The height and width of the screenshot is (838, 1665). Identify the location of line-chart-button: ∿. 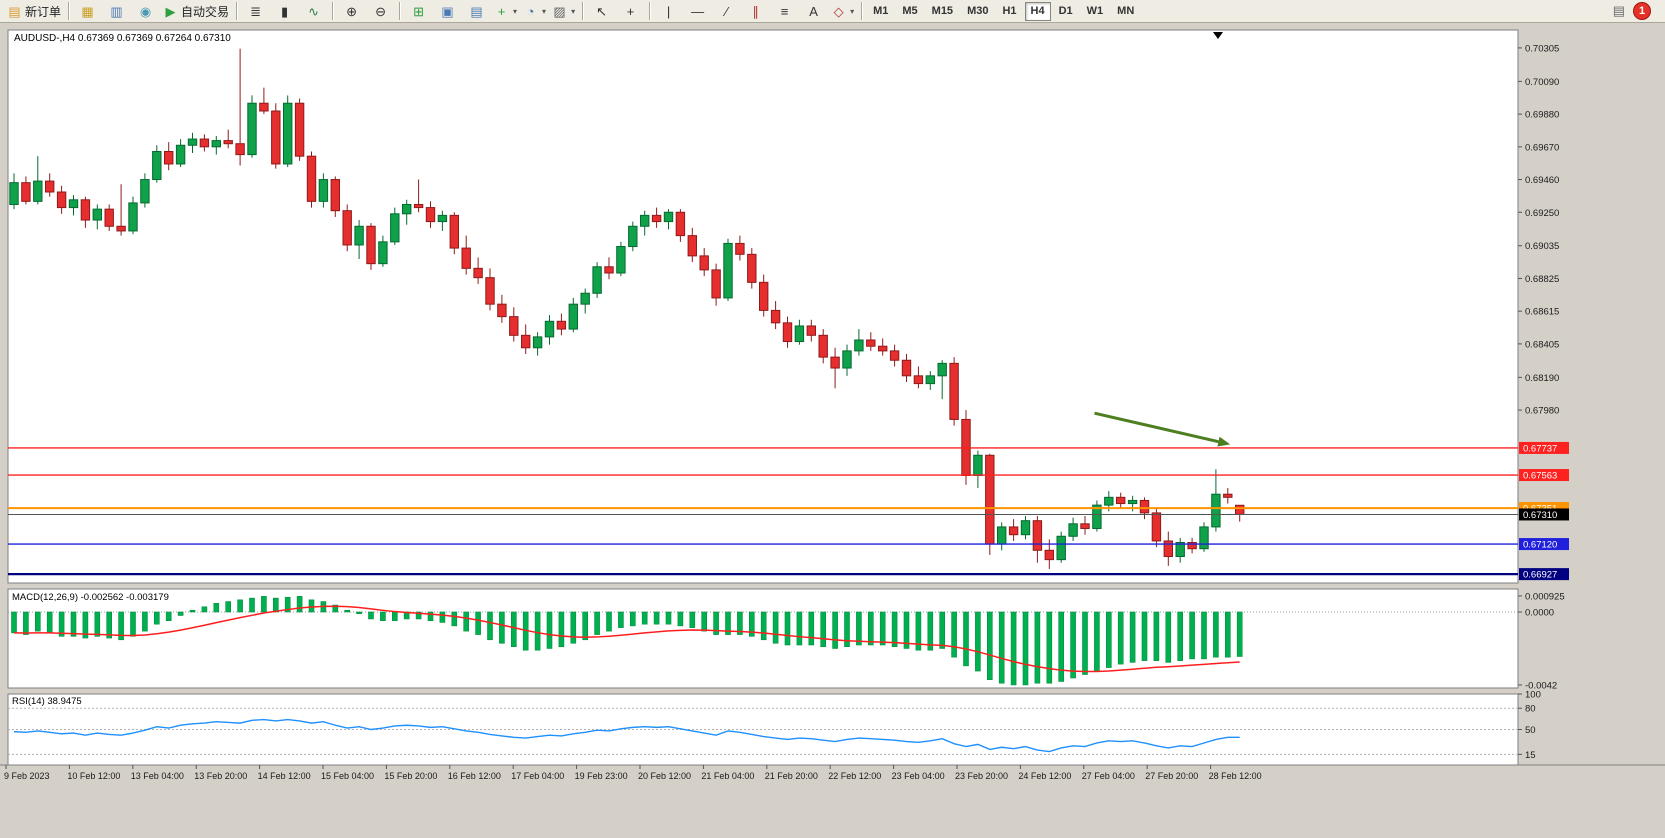
(313, 11).